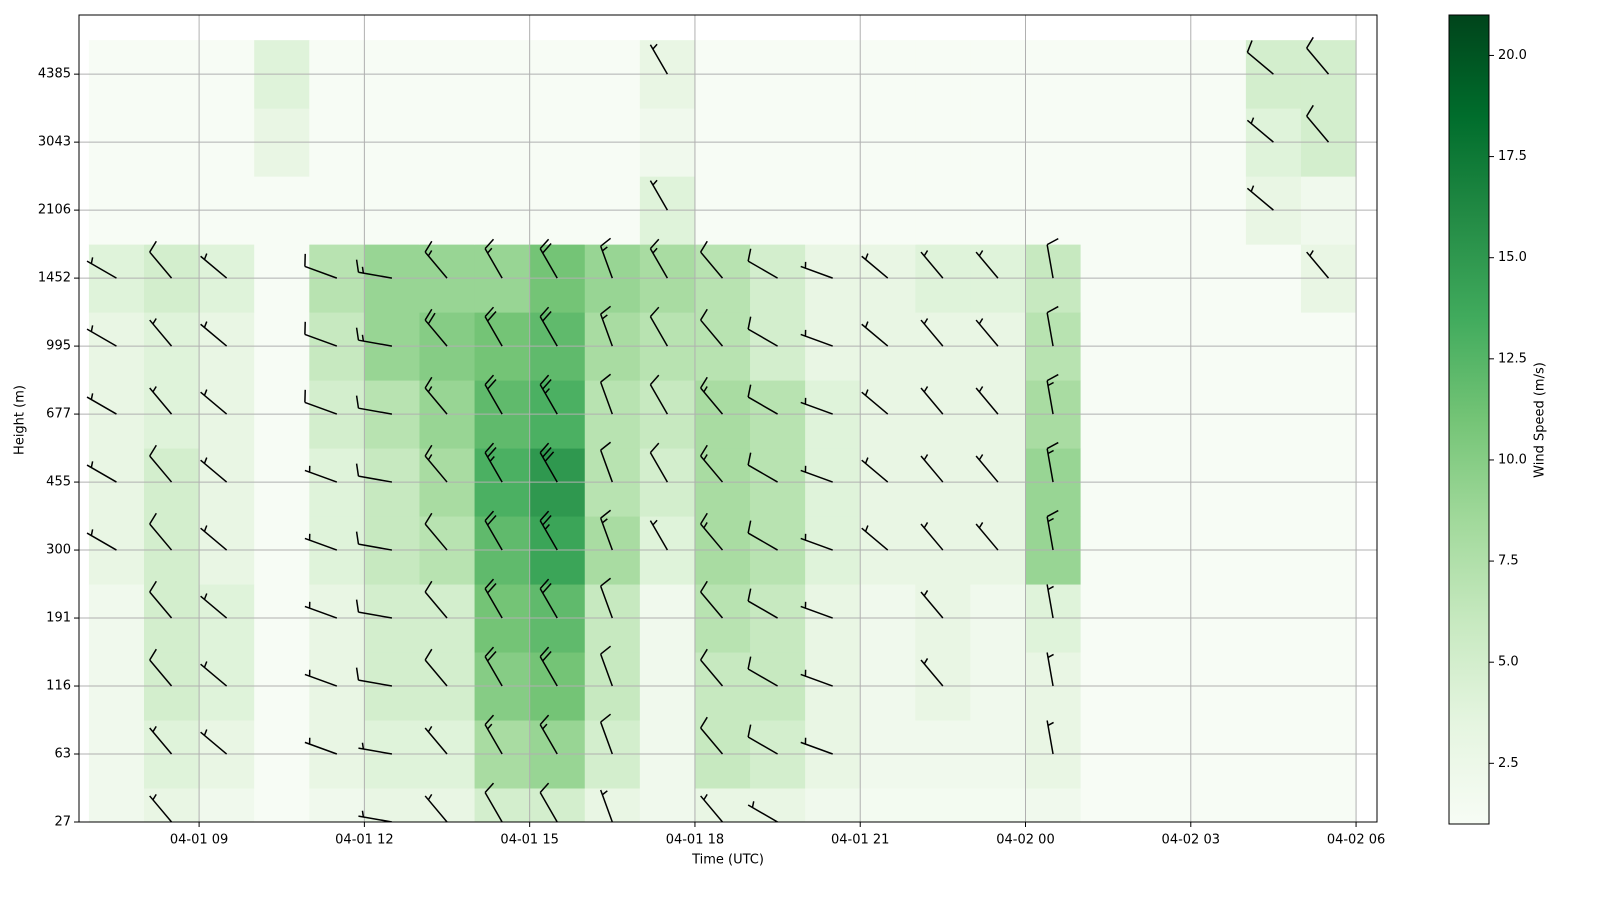 The height and width of the screenshot is (900, 1600). Describe the element at coordinates (1508, 561) in the screenshot. I see `colorbar-tick-label: 7.5` at that location.